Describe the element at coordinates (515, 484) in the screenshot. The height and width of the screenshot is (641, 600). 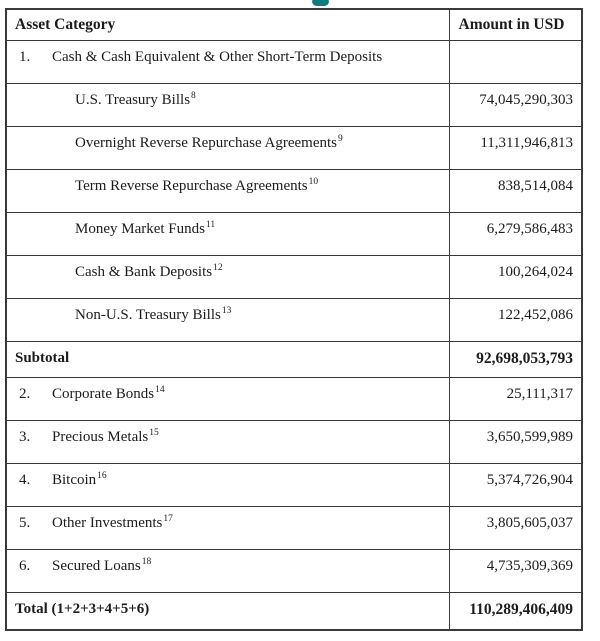
I see `amount-cell: 5,374,726,904` at that location.